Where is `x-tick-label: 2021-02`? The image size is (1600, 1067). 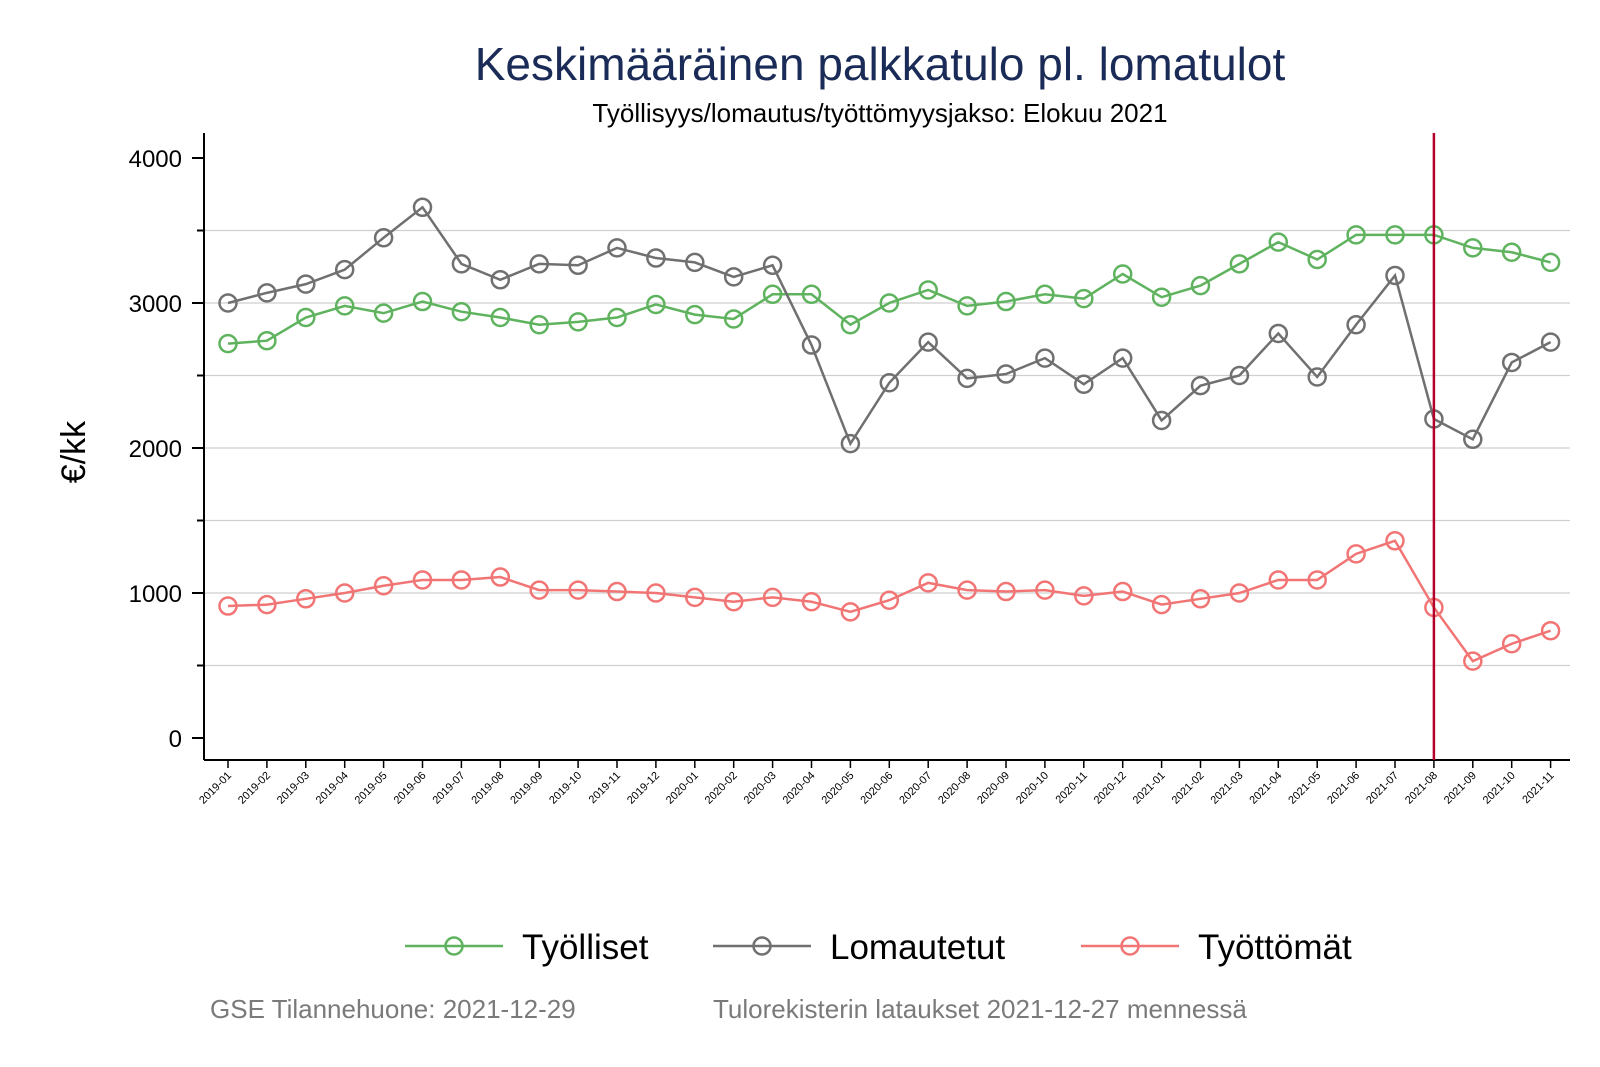
x-tick-label: 2021-02 is located at coordinates (1188, 788).